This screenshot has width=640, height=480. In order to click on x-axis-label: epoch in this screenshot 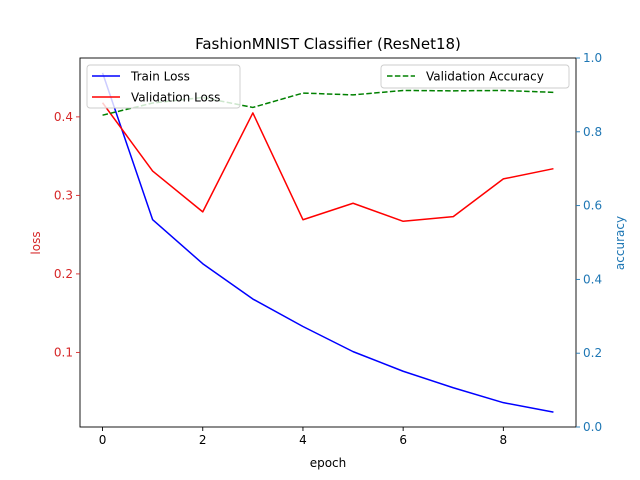, I will do `click(328, 463)`.